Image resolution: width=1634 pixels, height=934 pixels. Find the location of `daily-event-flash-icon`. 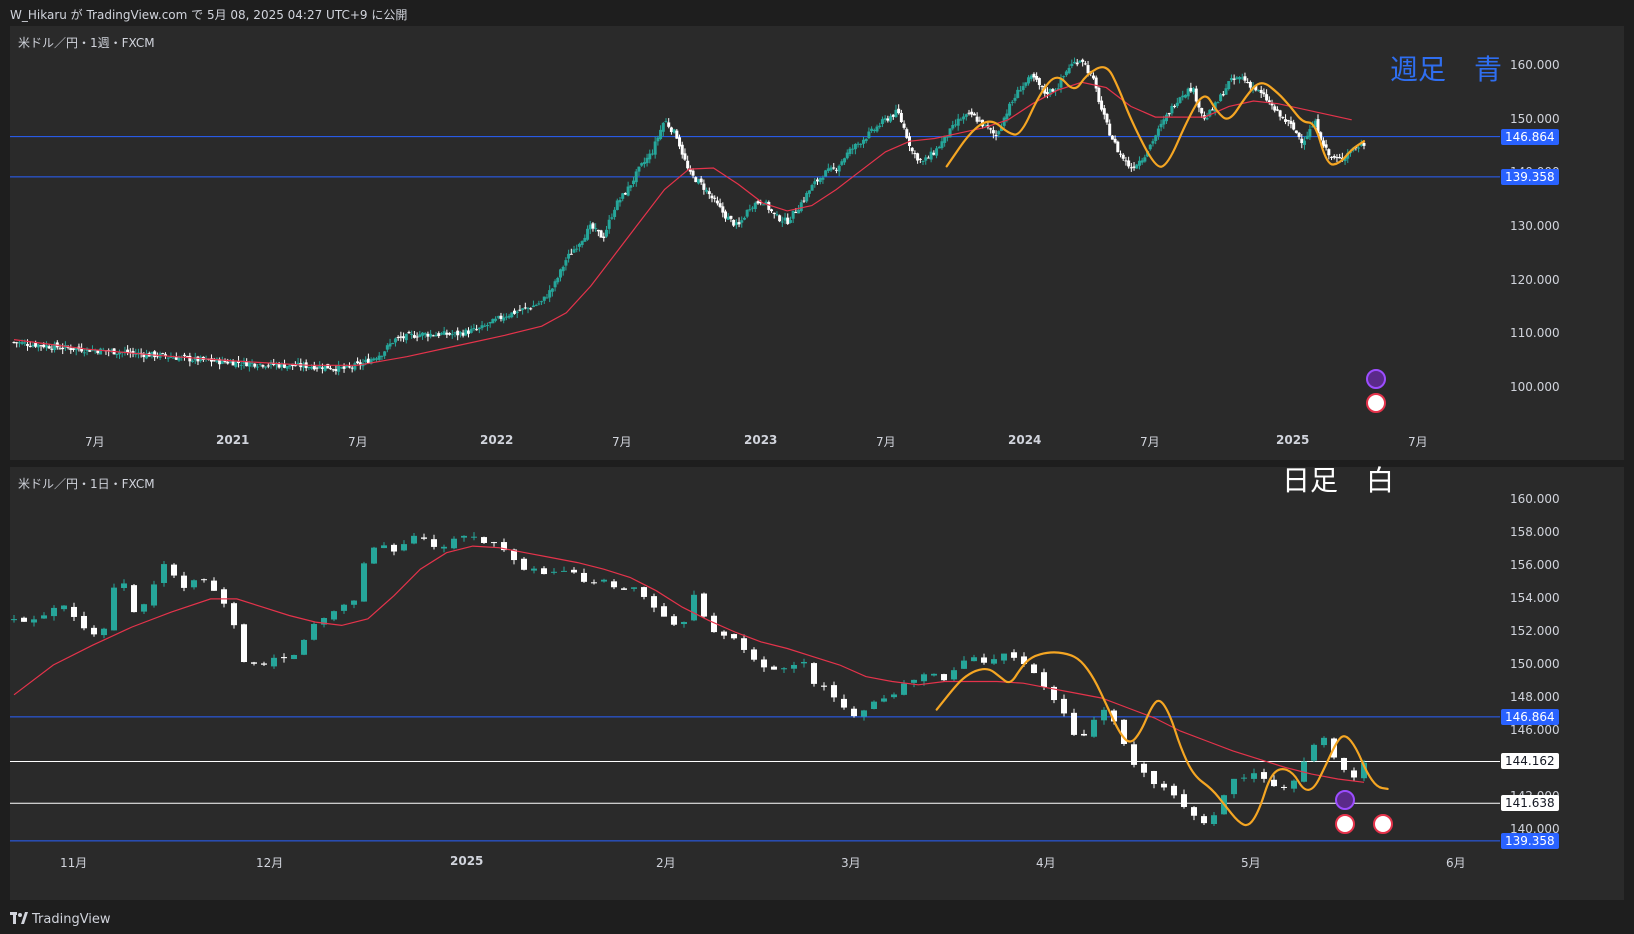

daily-event-flash-icon is located at coordinates (1345, 800).